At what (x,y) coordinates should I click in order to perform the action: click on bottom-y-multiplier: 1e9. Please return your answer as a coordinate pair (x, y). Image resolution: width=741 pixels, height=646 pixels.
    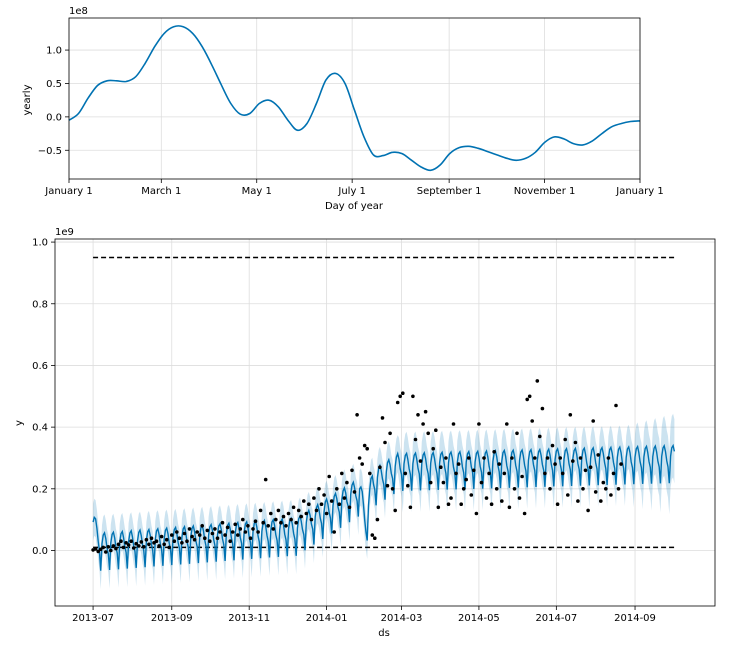
    Looking at the image, I should click on (64, 232).